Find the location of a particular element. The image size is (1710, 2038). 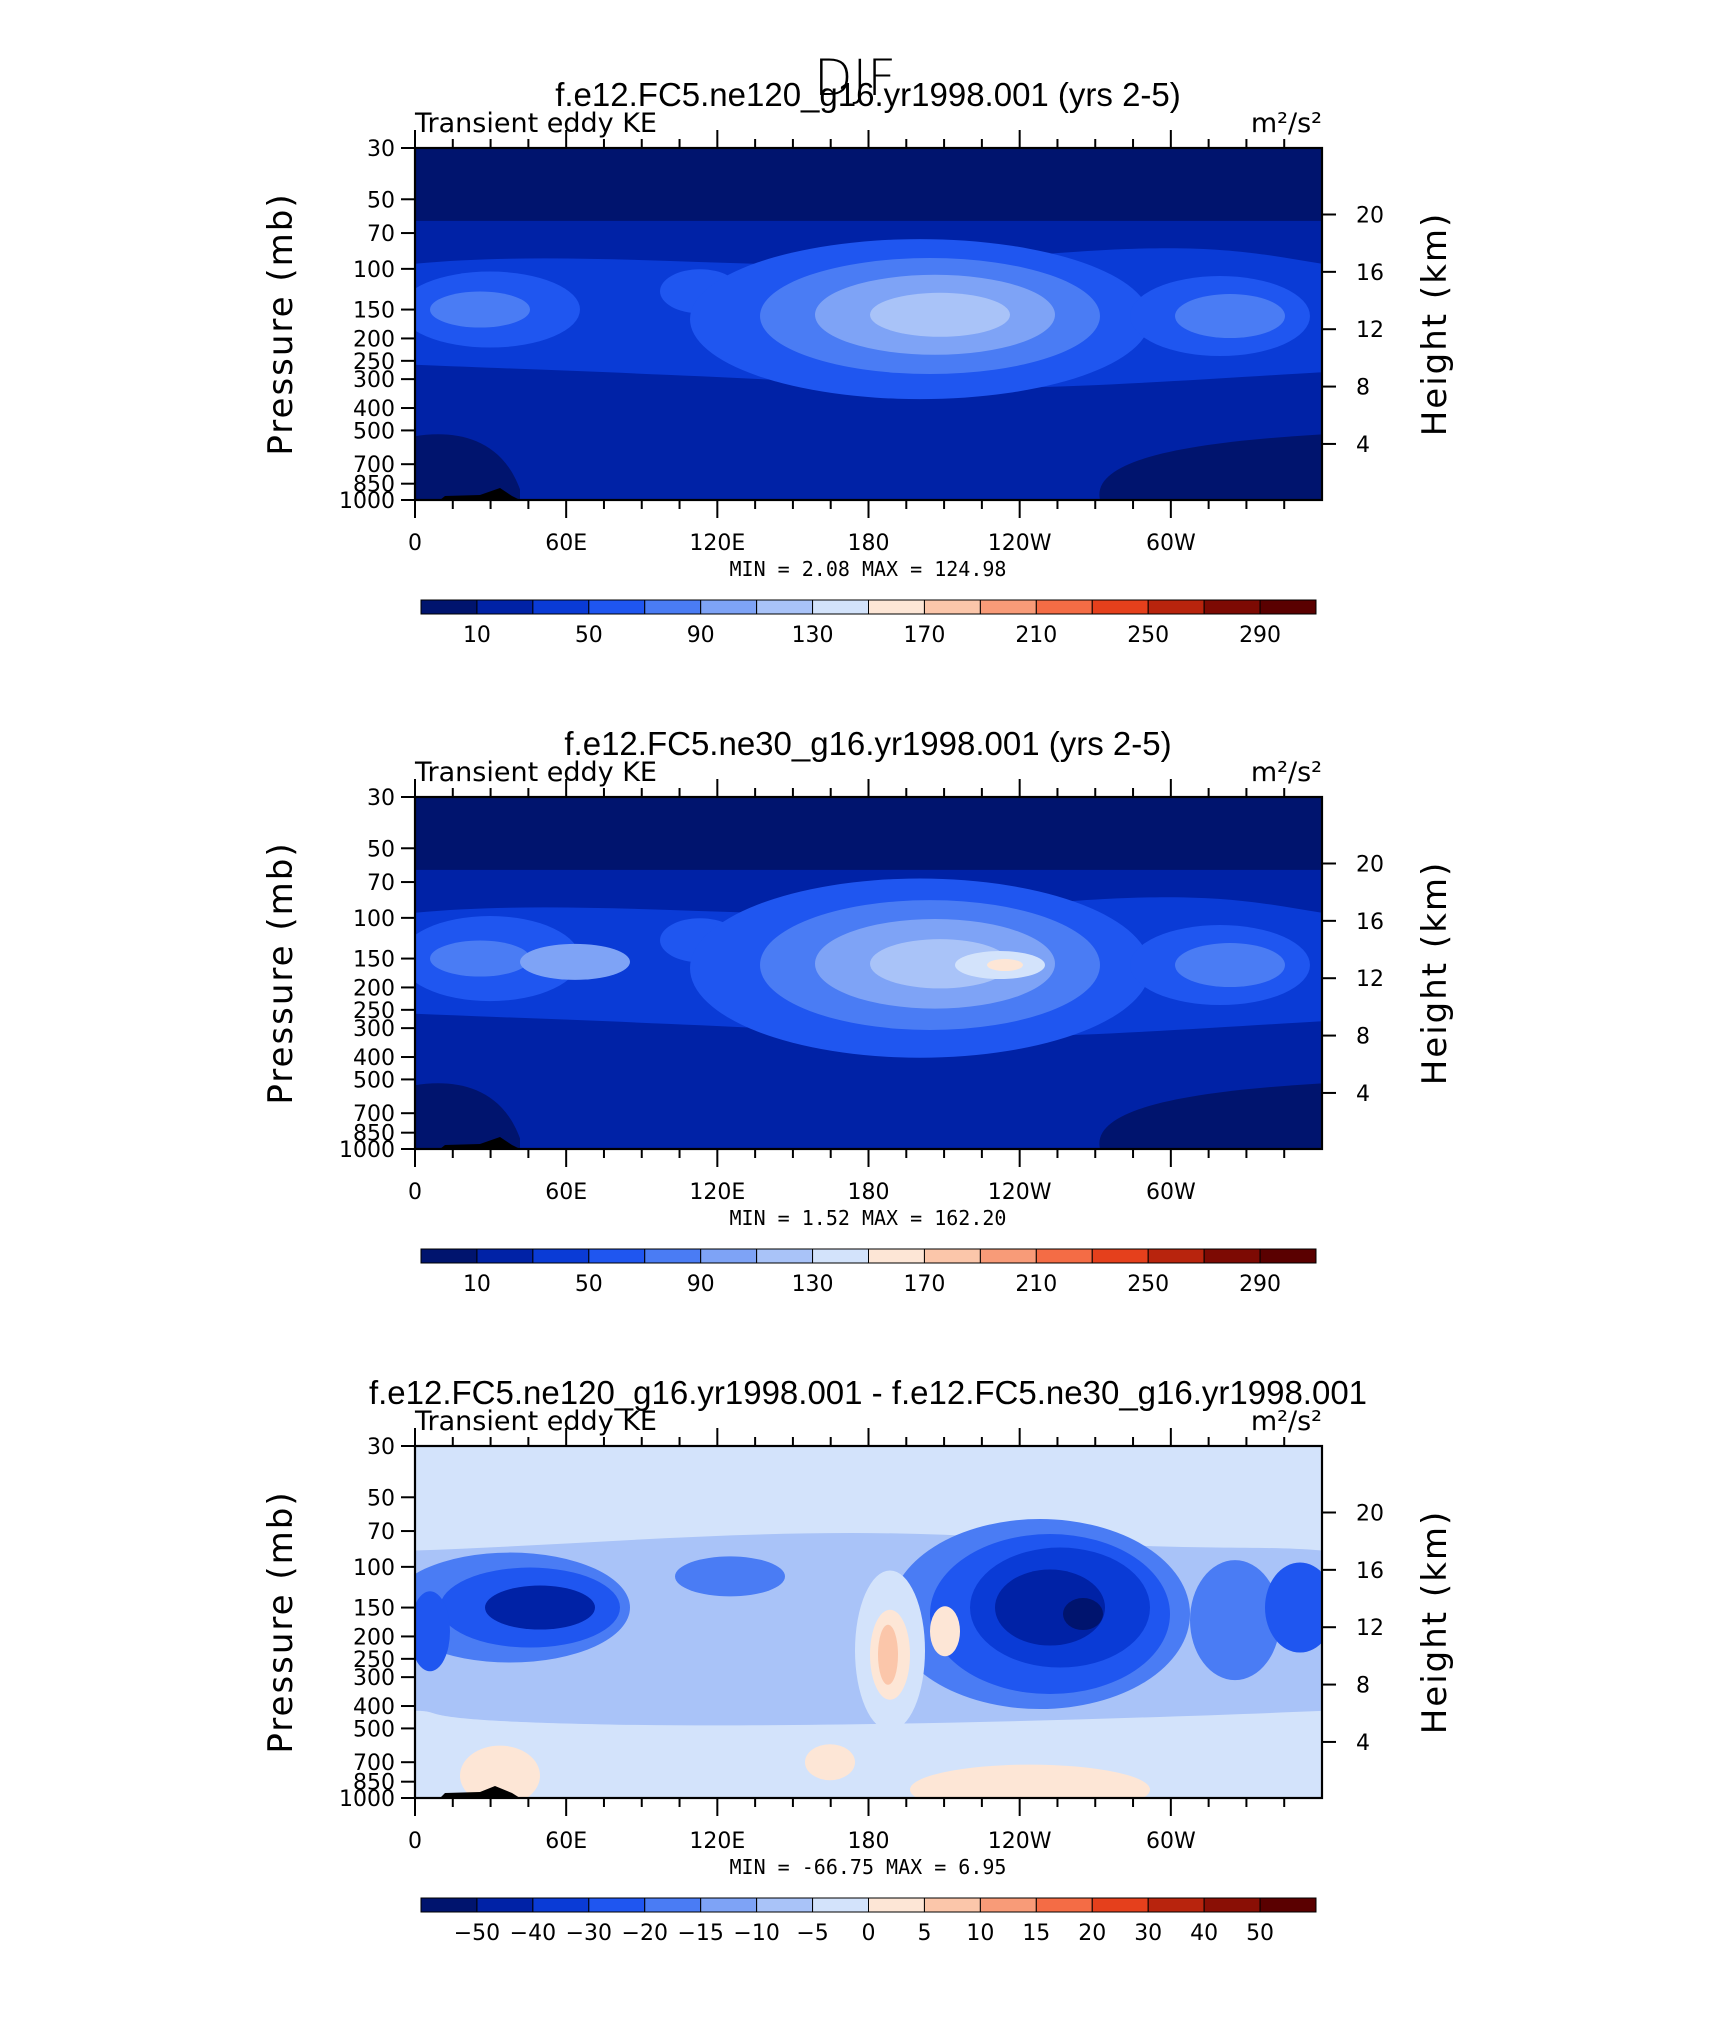

colorbar-label: 90 is located at coordinates (701, 1284).